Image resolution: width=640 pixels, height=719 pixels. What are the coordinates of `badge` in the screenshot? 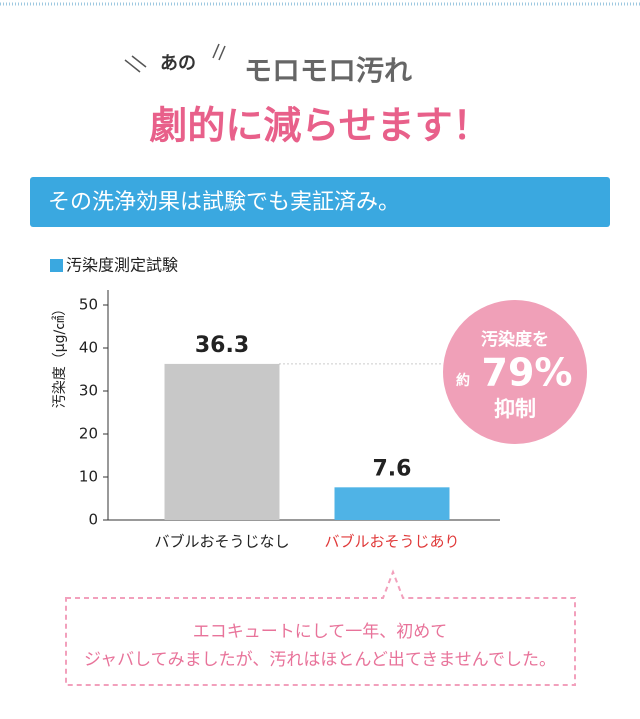 It's located at (515, 372).